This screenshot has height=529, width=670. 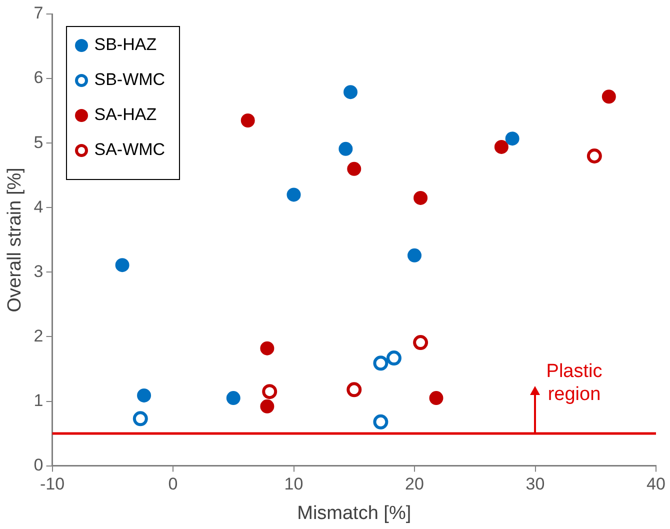 I want to click on y-tick-label: 2, so click(x=39, y=336).